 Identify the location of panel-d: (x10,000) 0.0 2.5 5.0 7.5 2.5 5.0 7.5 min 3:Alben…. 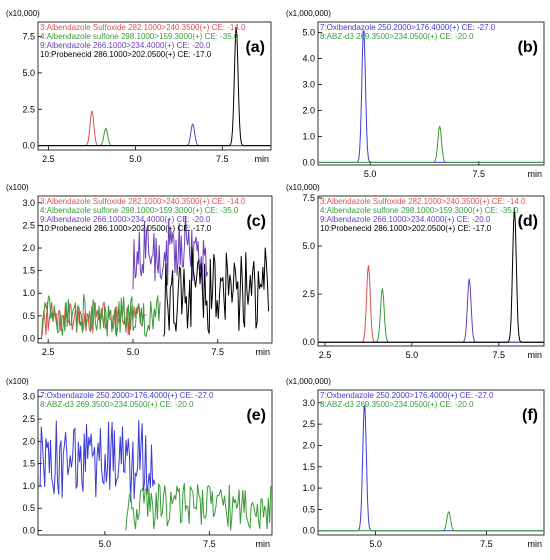
(415, 271).